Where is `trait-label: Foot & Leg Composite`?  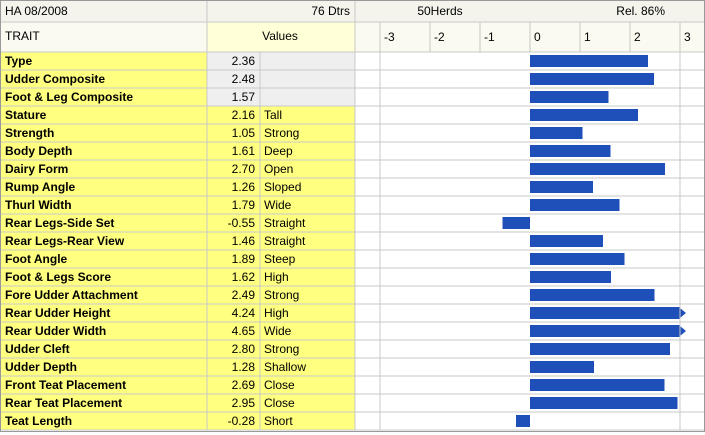
trait-label: Foot & Leg Composite is located at coordinates (69, 97).